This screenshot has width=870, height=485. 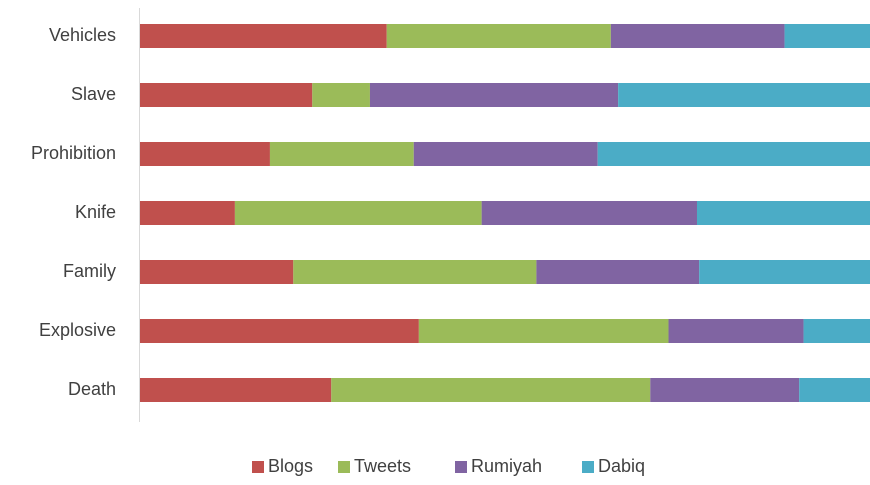 I want to click on legend-label: Rumiyah, so click(x=506, y=466).